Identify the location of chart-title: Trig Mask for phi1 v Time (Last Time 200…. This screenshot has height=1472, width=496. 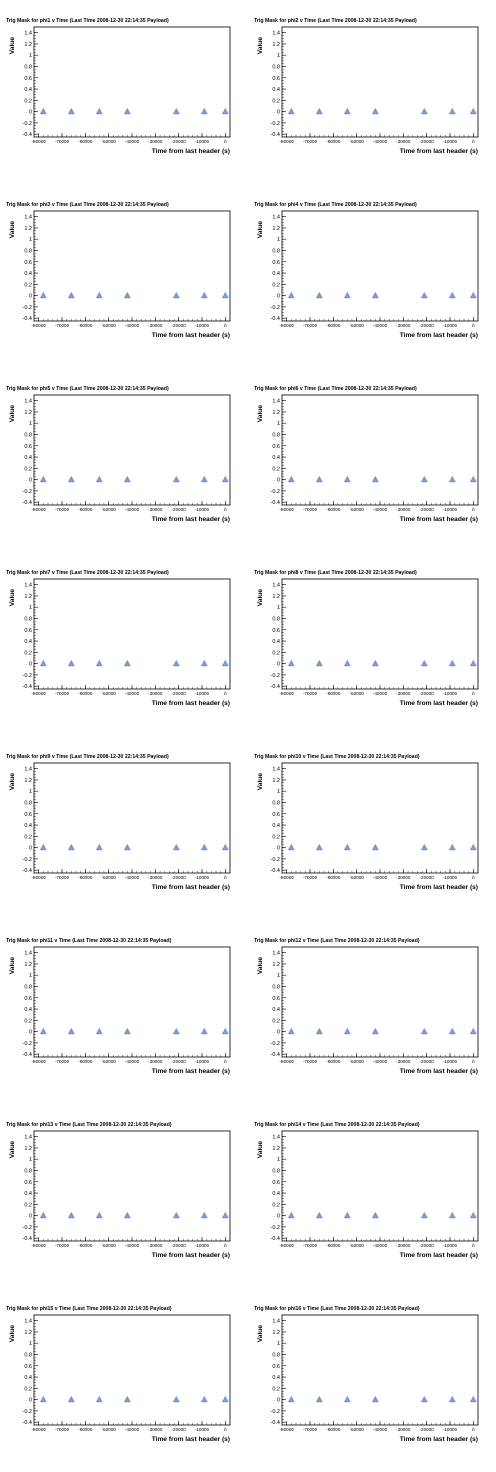
(87, 21).